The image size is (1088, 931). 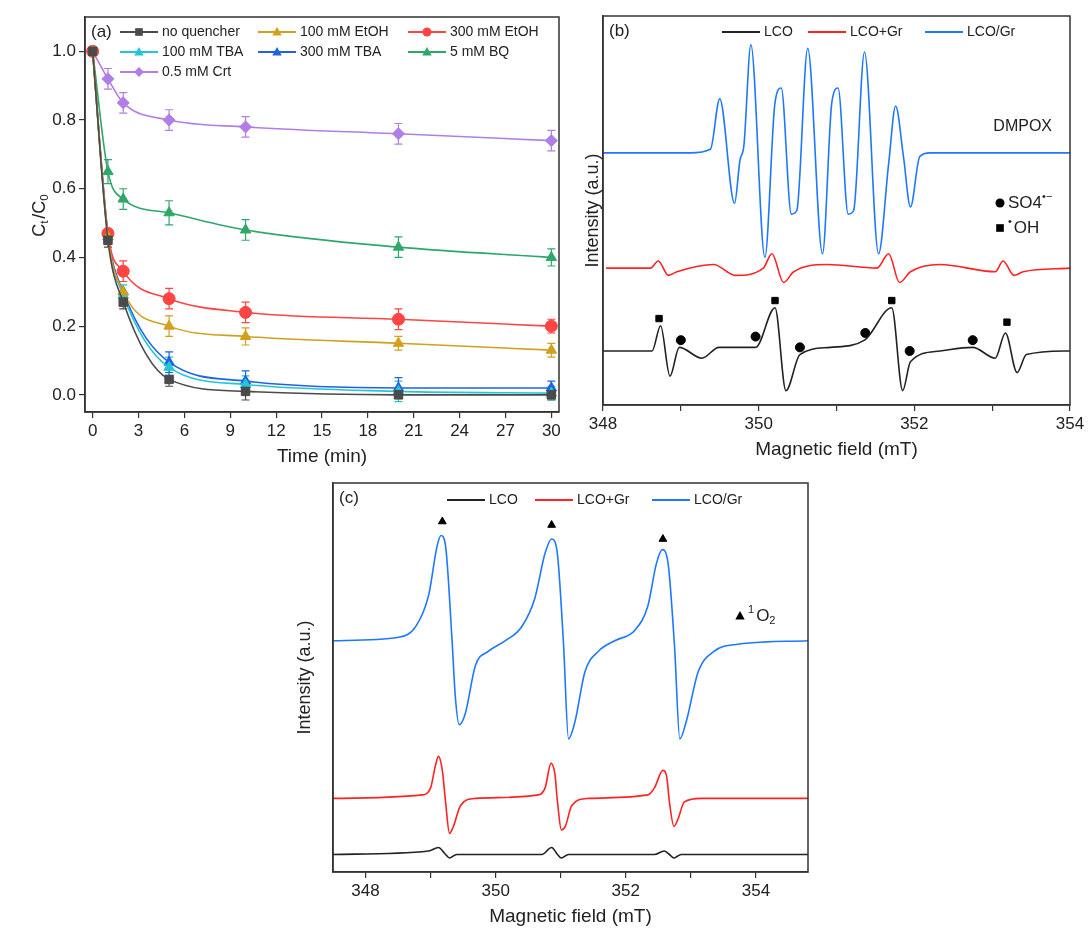 What do you see at coordinates (64, 257) in the screenshot?
I see `y-tick-label: 0.4` at bounding box center [64, 257].